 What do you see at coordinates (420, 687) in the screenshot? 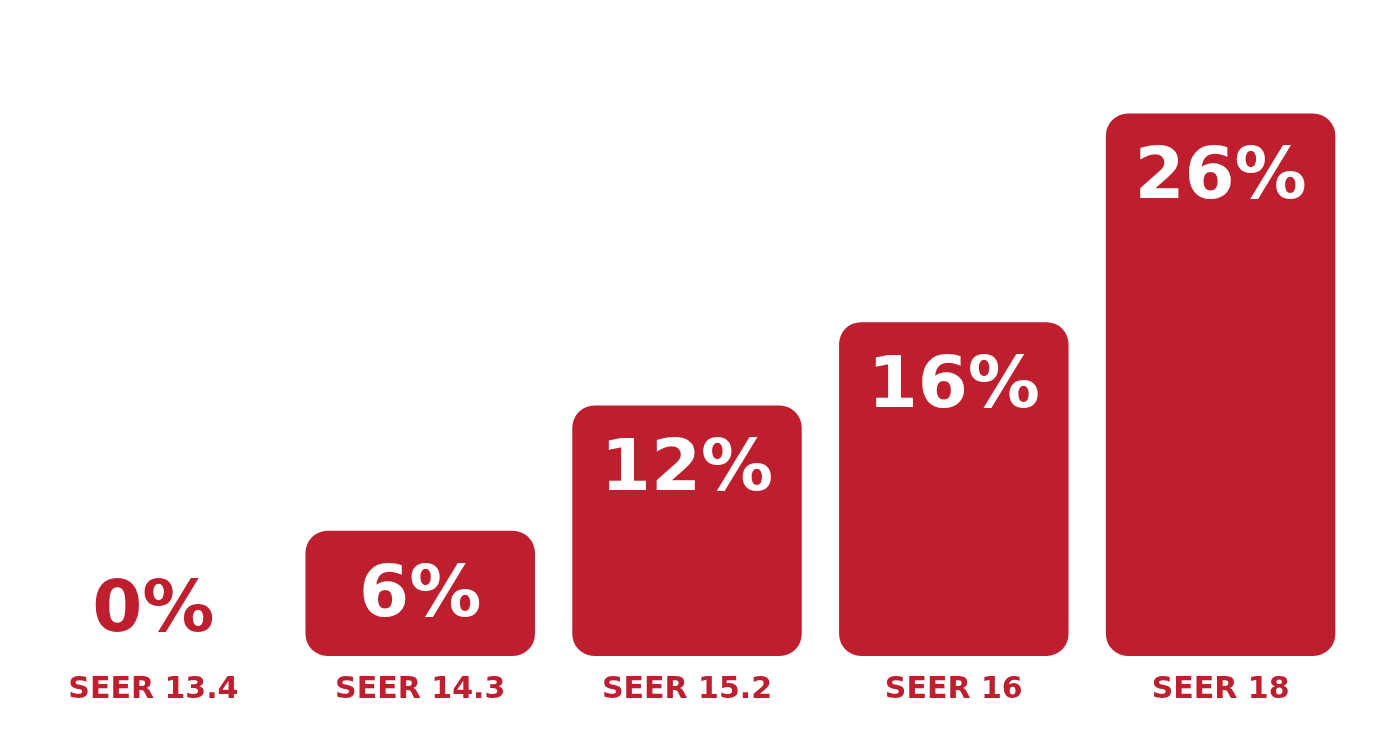
I see `x-tick-label: SEER 14.3` at bounding box center [420, 687].